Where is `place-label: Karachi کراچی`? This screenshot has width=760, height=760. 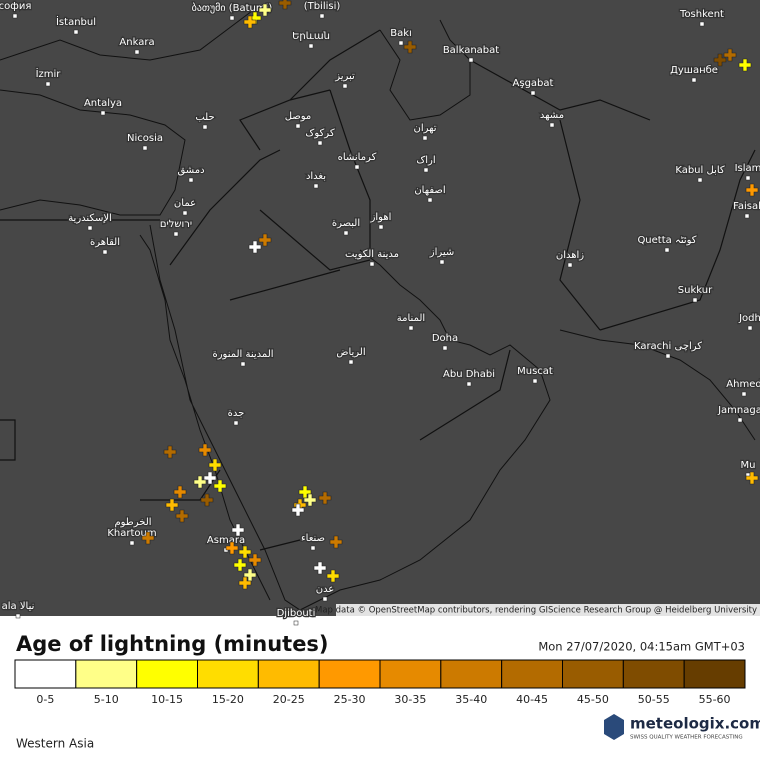
place-label: Karachi کراچی is located at coordinates (668, 346).